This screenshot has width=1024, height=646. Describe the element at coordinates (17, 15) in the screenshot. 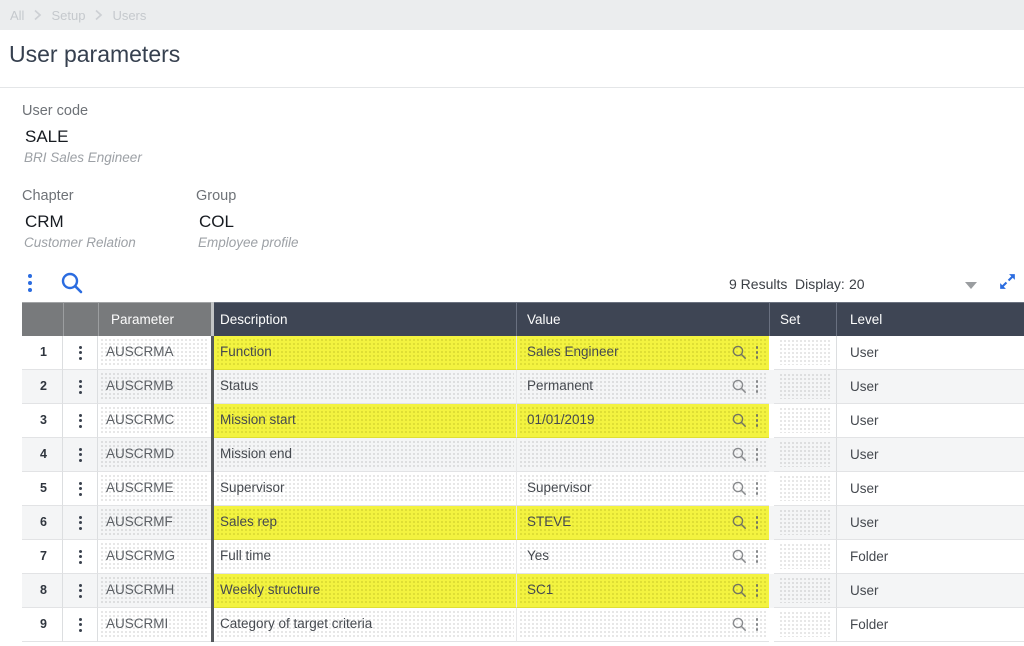

I see `breadcrumb-item-all: All` at that location.